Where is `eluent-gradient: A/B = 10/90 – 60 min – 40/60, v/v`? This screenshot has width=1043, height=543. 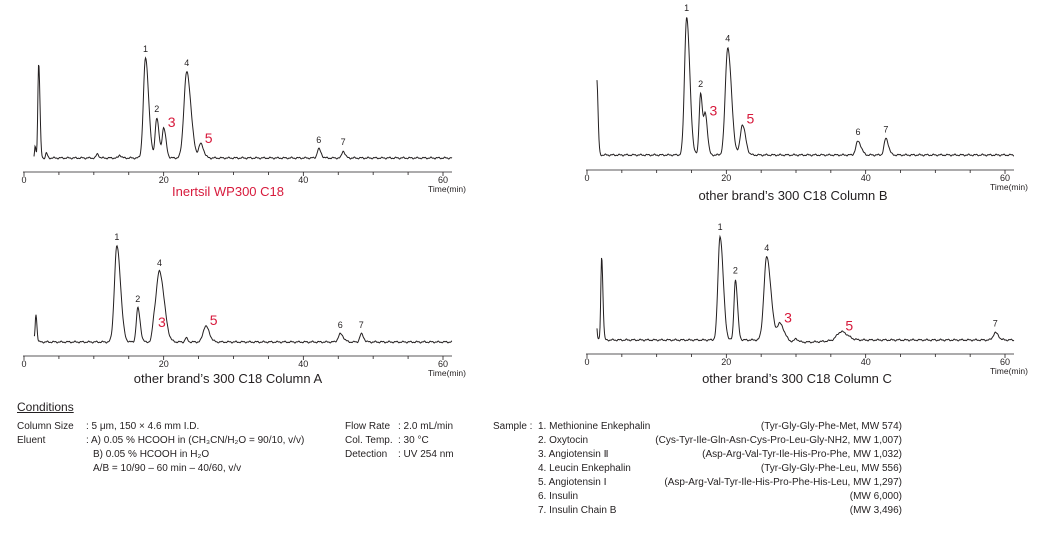
eluent-gradient: A/B = 10/90 – 60 min – 40/60, v/v is located at coordinates (167, 468).